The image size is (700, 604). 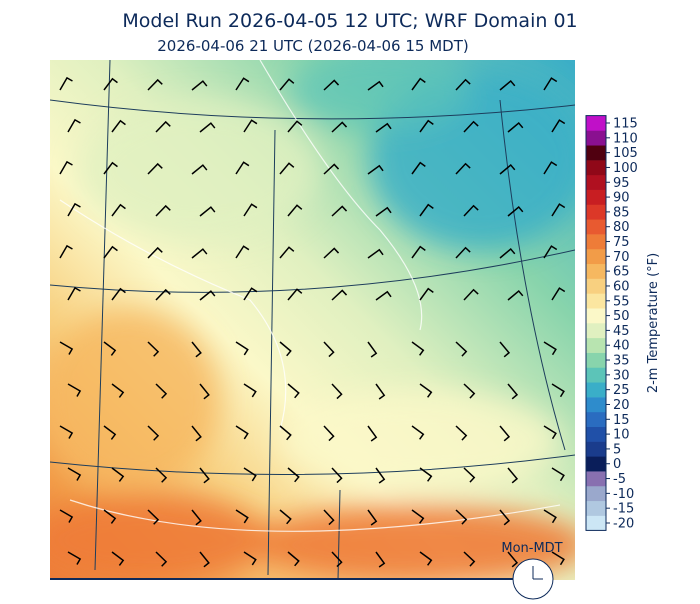 What do you see at coordinates (621, 331) in the screenshot?
I see `colorbar-tick-label: 45` at bounding box center [621, 331].